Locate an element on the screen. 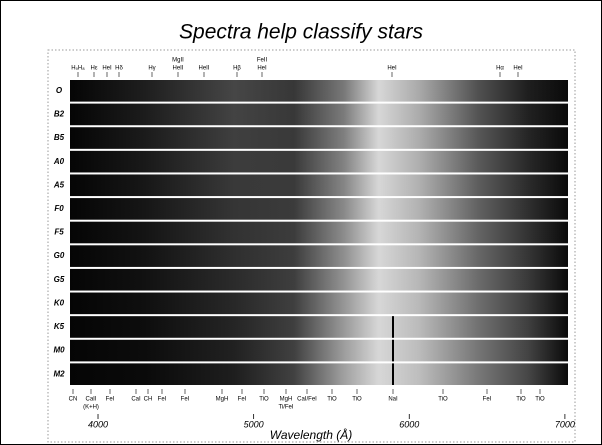  x-tick-label: 7000 is located at coordinates (565, 424).